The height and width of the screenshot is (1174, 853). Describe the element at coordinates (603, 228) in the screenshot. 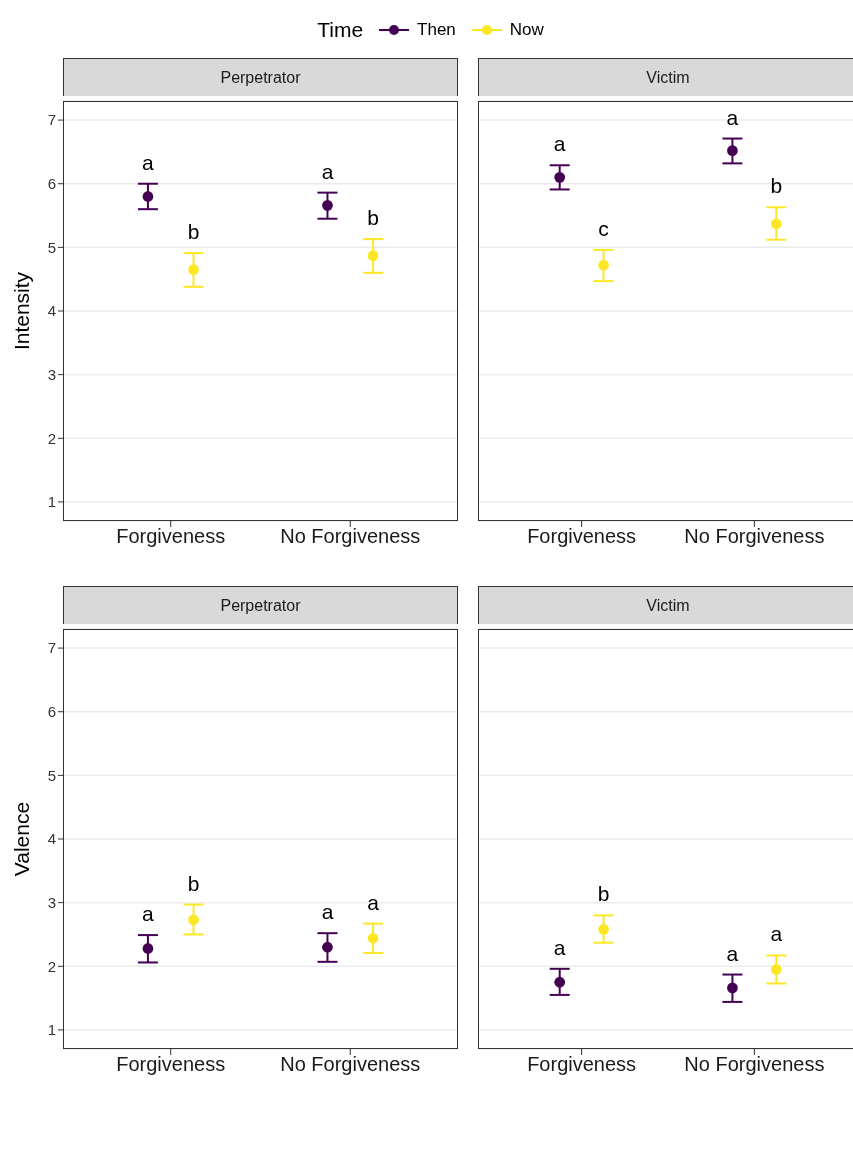

I see `annotation: c` at that location.